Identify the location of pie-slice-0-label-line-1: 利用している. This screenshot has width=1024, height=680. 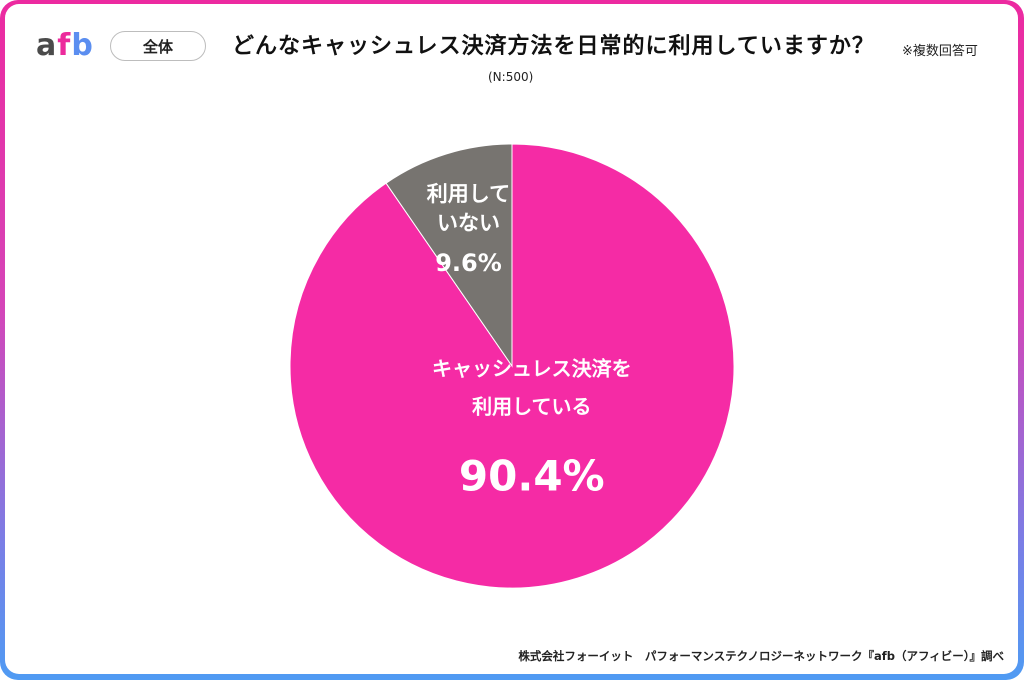
(531, 407).